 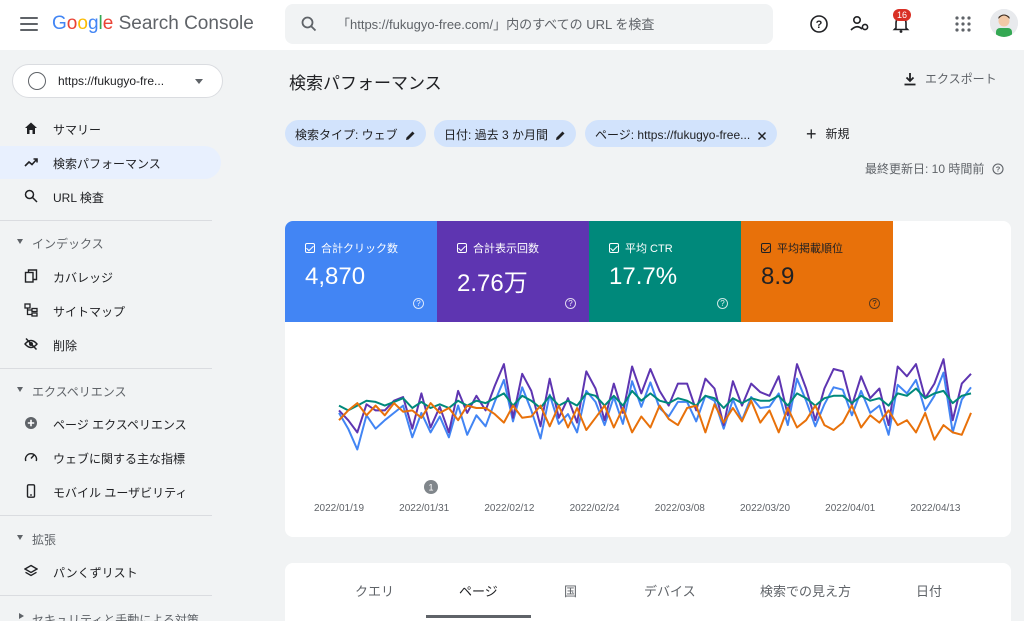 I want to click on logo: Google Search Console, so click(x=153, y=24).